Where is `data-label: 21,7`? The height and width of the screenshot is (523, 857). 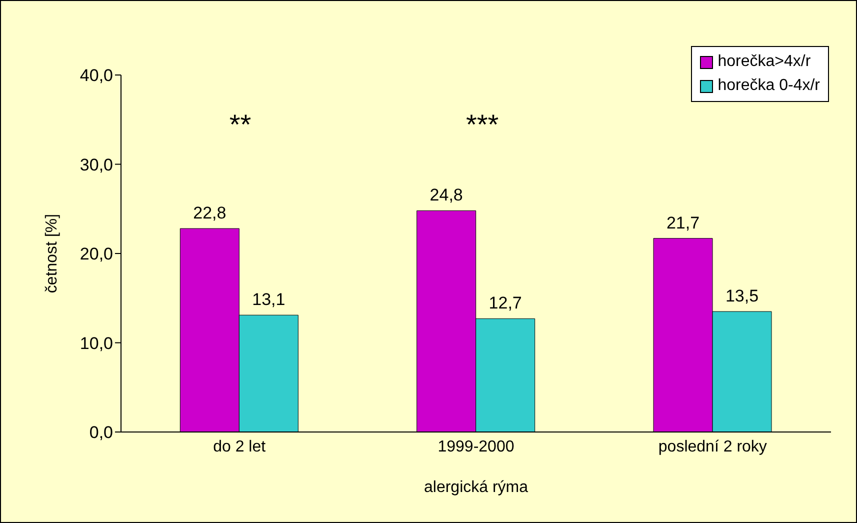
data-label: 21,7 is located at coordinates (683, 222).